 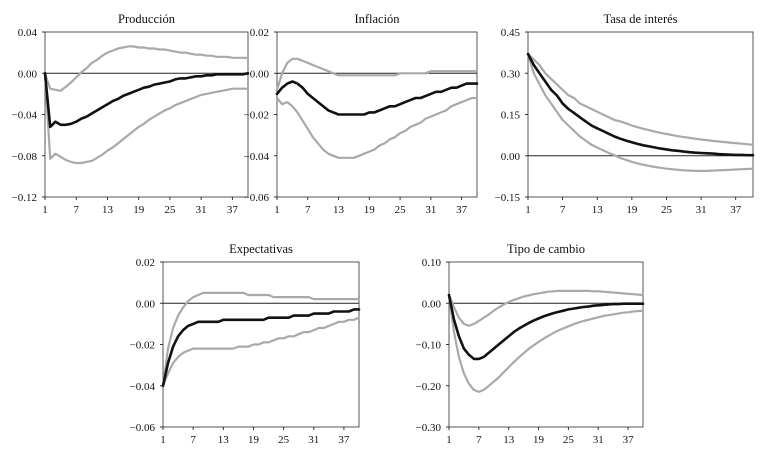 I want to click on y-tick-label: 0.04, so click(x=28, y=33).